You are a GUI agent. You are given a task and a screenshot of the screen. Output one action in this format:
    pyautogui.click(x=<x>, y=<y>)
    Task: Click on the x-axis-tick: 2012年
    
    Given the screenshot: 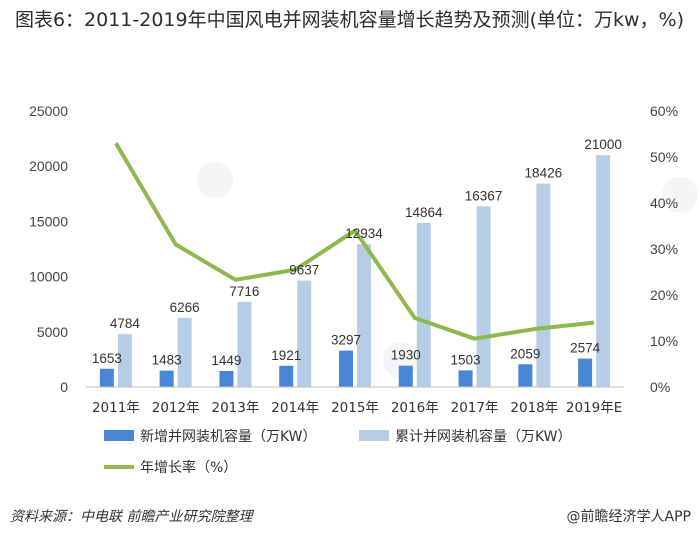 What is the action you would take?
    pyautogui.click(x=176, y=408)
    